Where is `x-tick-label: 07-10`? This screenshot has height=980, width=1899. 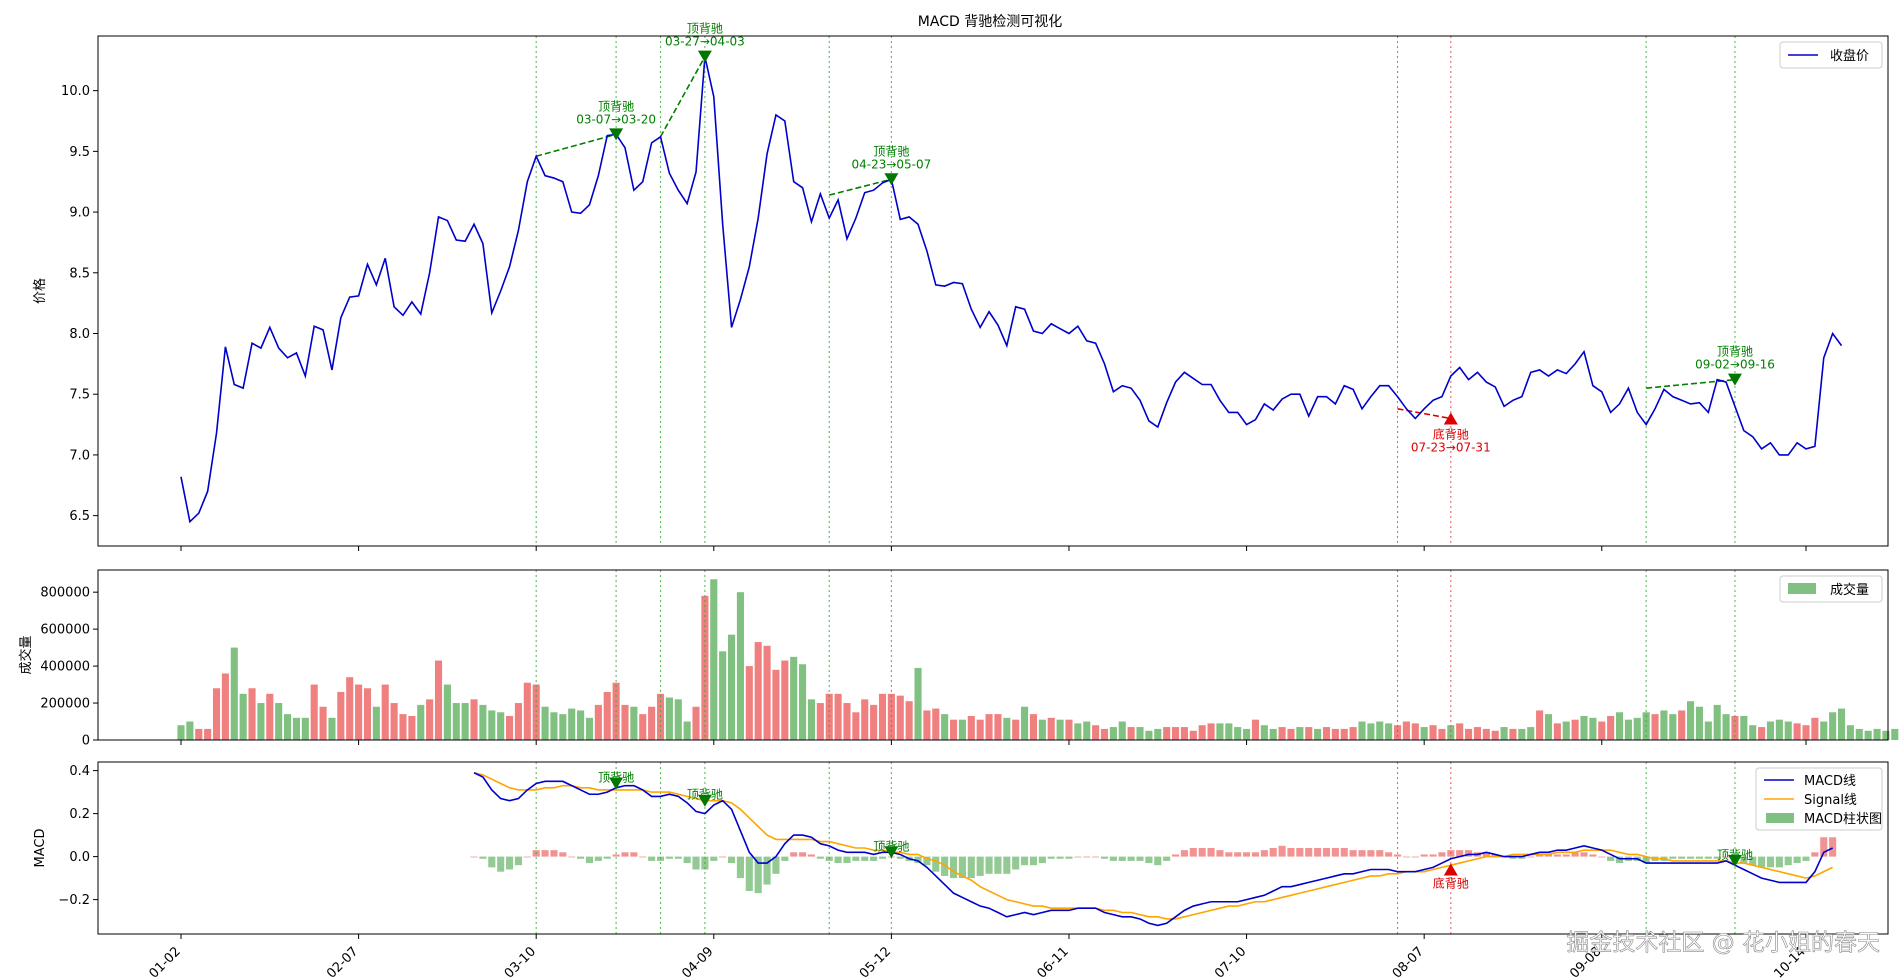 x-tick-label: 07-10 is located at coordinates (1230, 962).